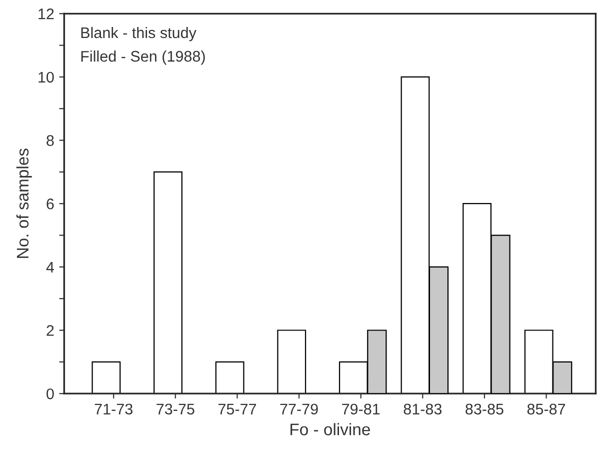 The height and width of the screenshot is (455, 611). What do you see at coordinates (546, 409) in the screenshot?
I see `x-tick-label: 85-87` at bounding box center [546, 409].